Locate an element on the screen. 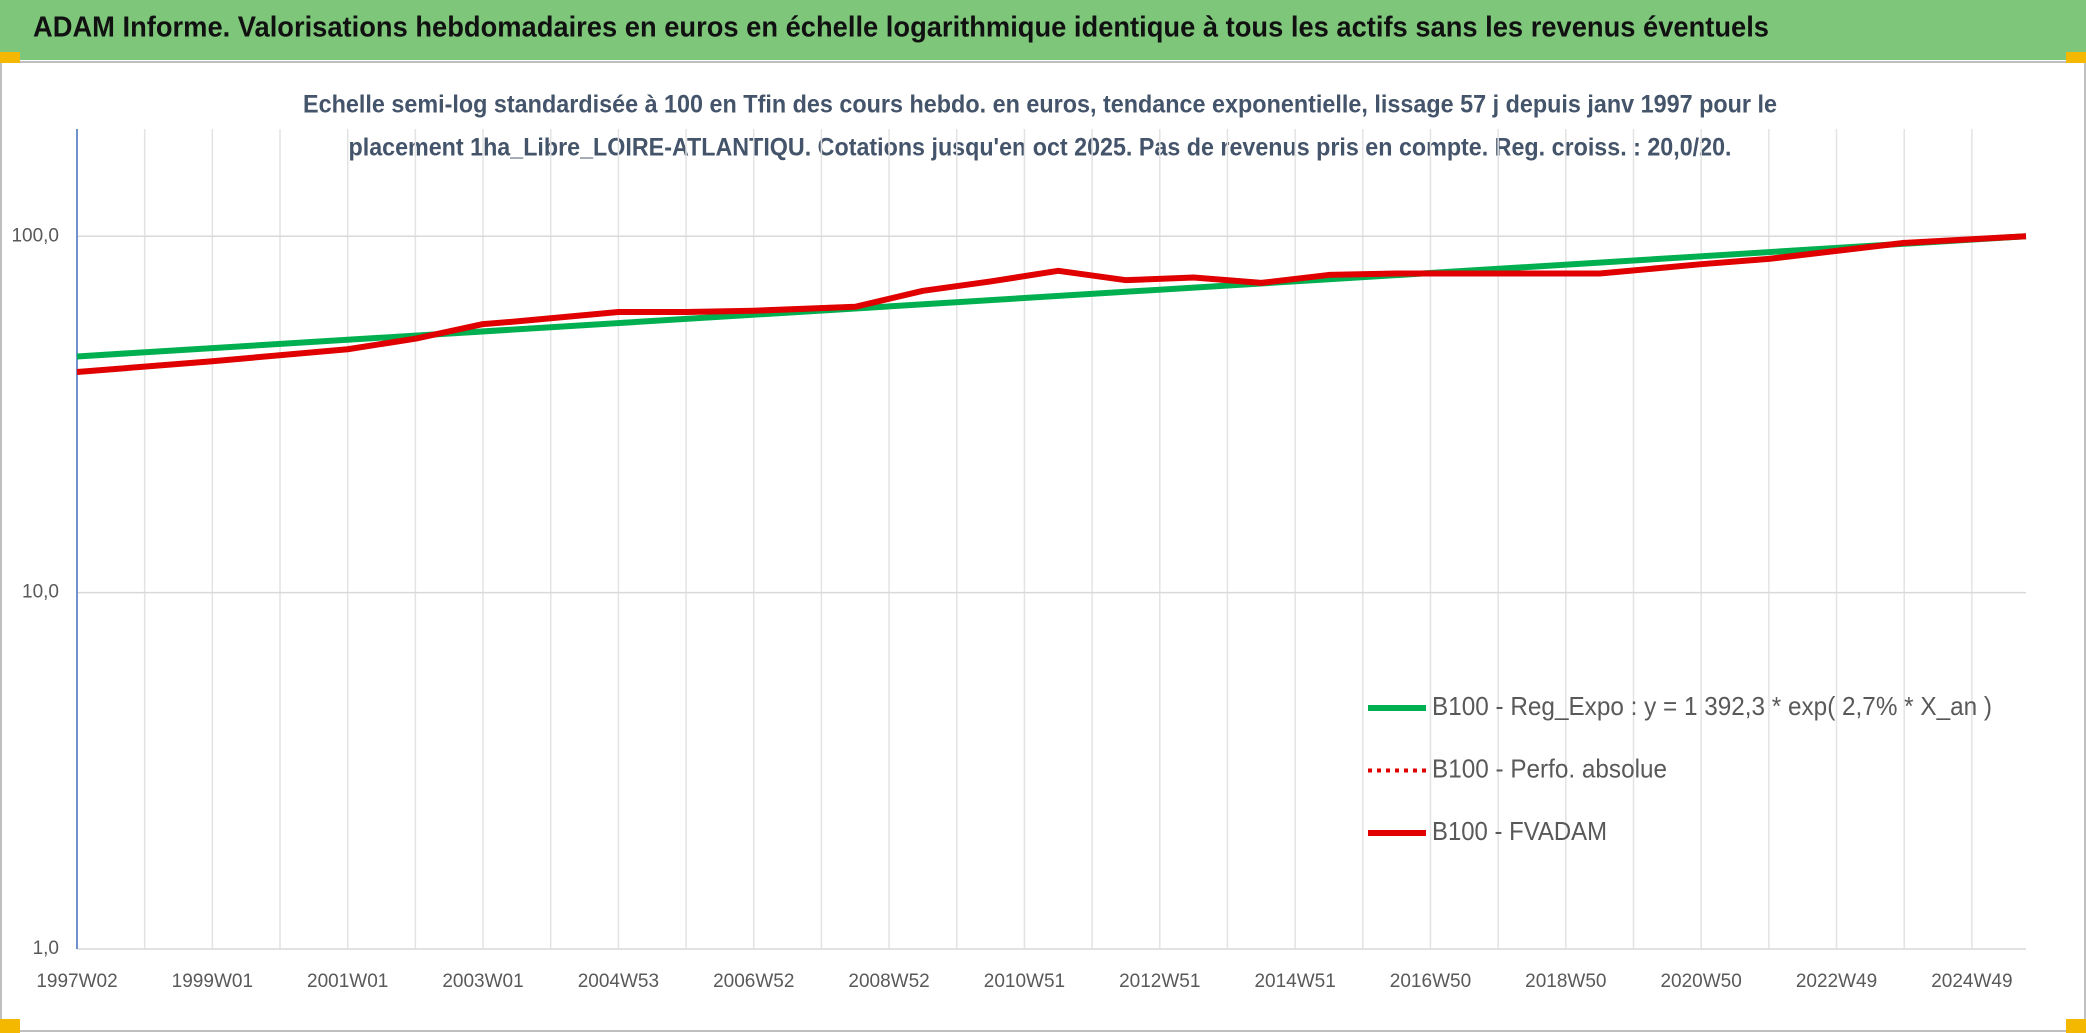 The height and width of the screenshot is (1033, 2086). legend-label: B100 - FVADAM is located at coordinates (1519, 831).